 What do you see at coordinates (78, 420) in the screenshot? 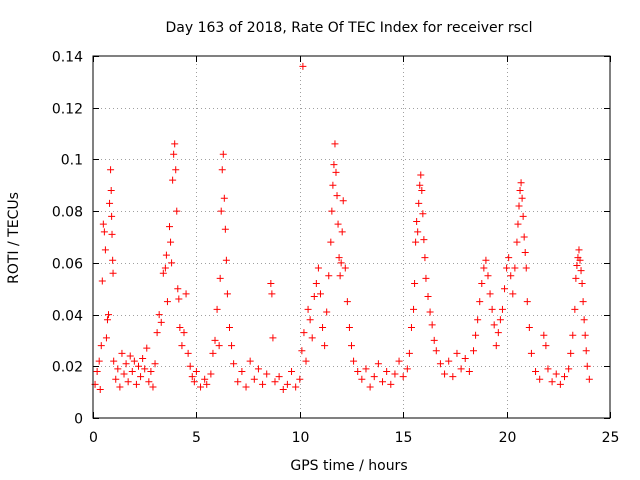
I see `y-tick-label: 0` at bounding box center [78, 420].